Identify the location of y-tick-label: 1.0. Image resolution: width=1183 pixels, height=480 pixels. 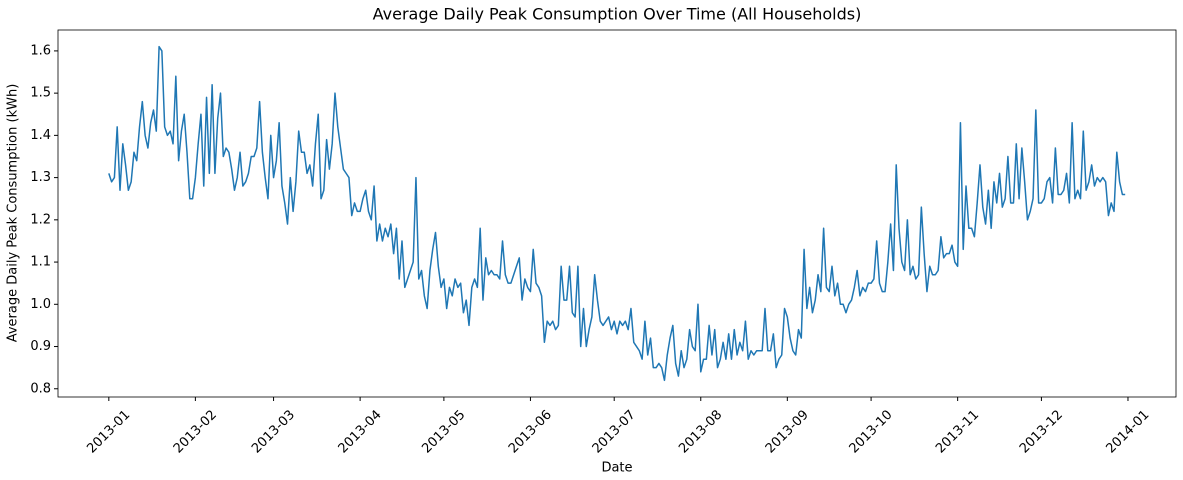
(40, 304).